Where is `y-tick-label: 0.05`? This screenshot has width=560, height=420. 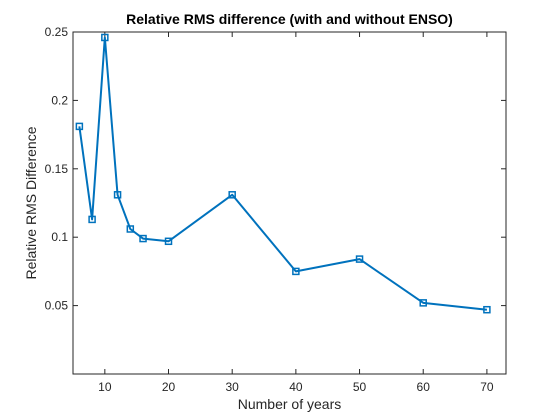
y-tick-label: 0.05 is located at coordinates (57, 306).